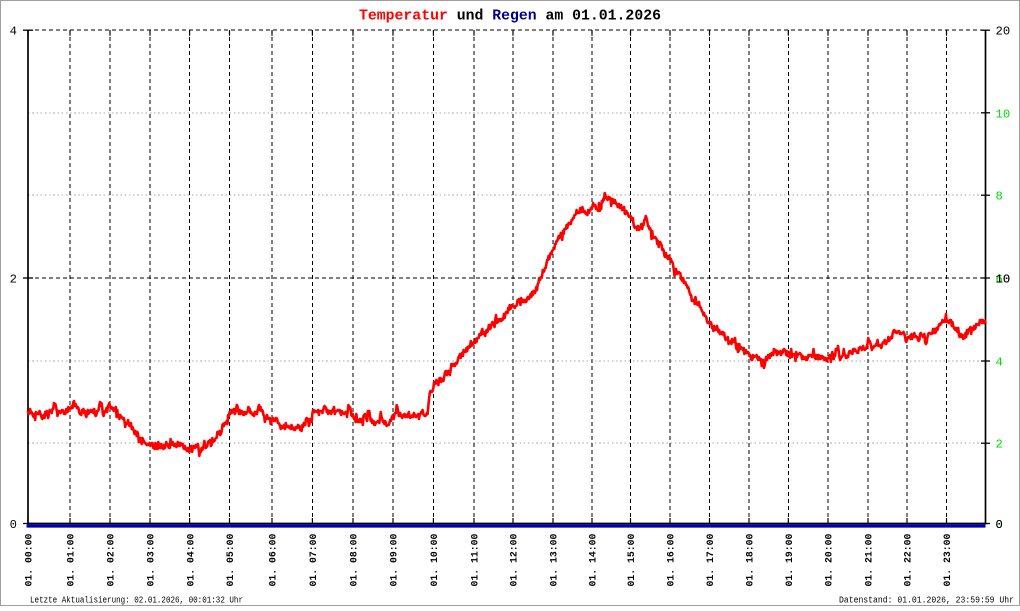 The width and height of the screenshot is (1020, 611). I want to click on svg-text: 01. 16:00, so click(671, 559).